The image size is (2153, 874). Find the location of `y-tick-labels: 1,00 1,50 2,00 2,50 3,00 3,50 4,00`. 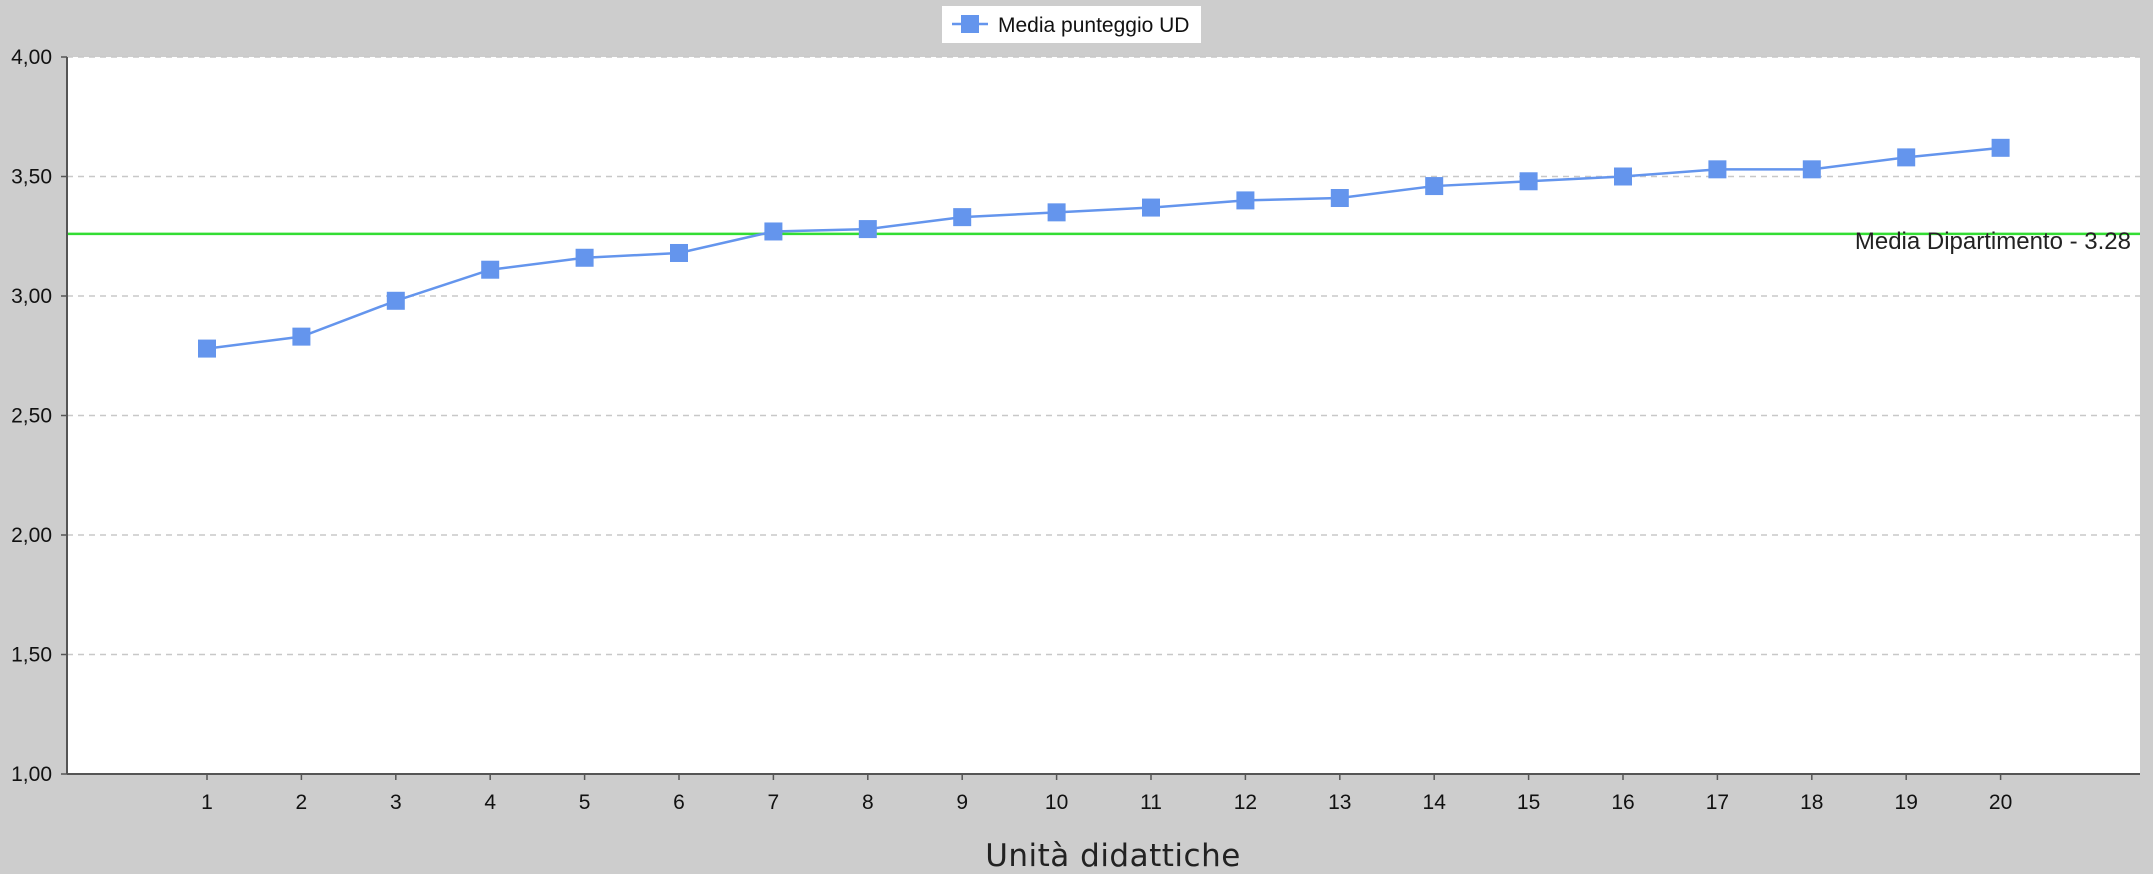

y-tick-labels: 1,00 1,50 2,00 2,50 3,00 3,50 4,00 is located at coordinates (39, 416).